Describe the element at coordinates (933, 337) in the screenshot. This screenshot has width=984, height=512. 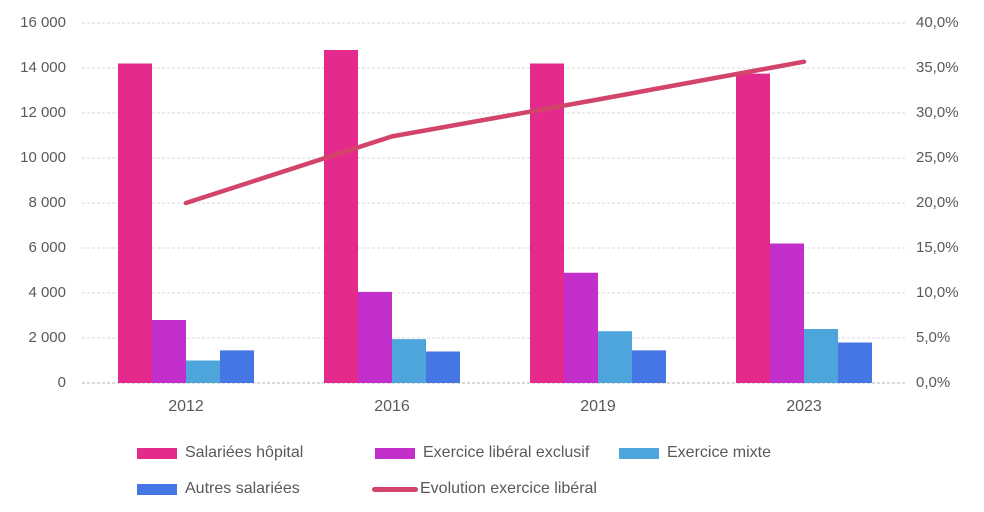
I see `y-right-tick-label: 5,0%` at that location.